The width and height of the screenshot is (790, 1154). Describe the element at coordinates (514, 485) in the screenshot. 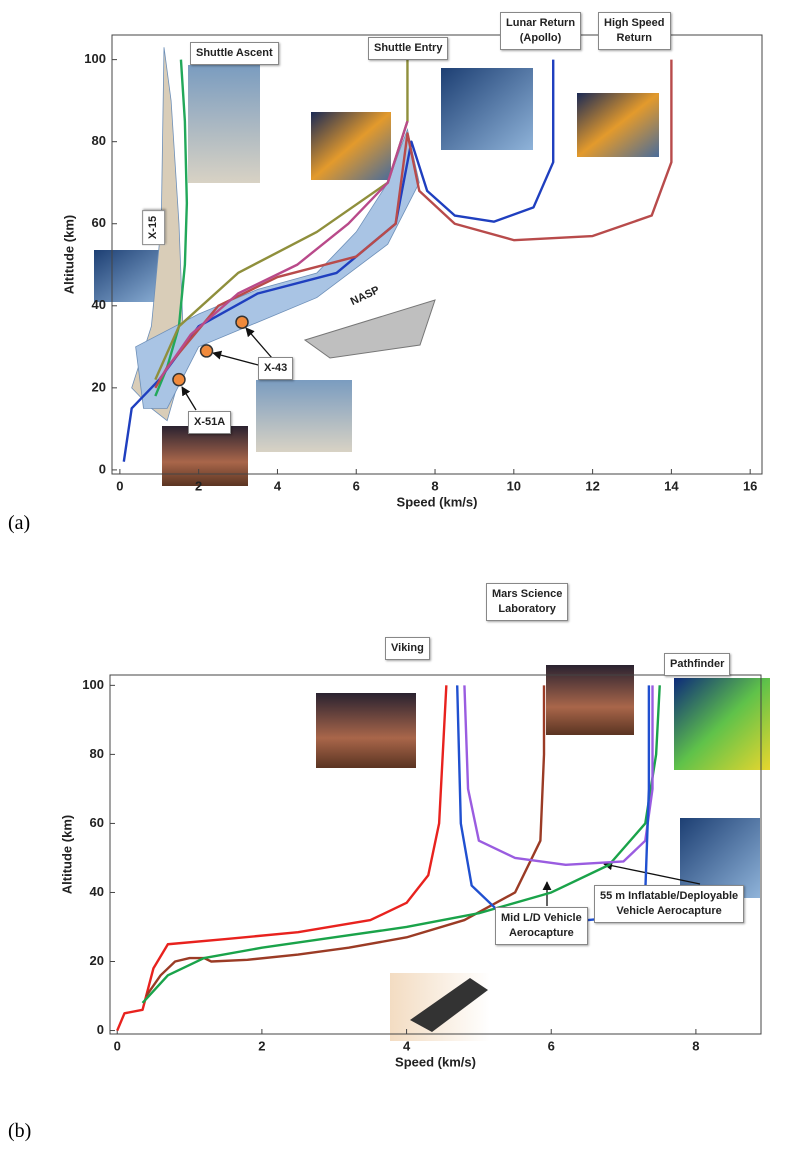

I see `x-tick-label: 10` at that location.